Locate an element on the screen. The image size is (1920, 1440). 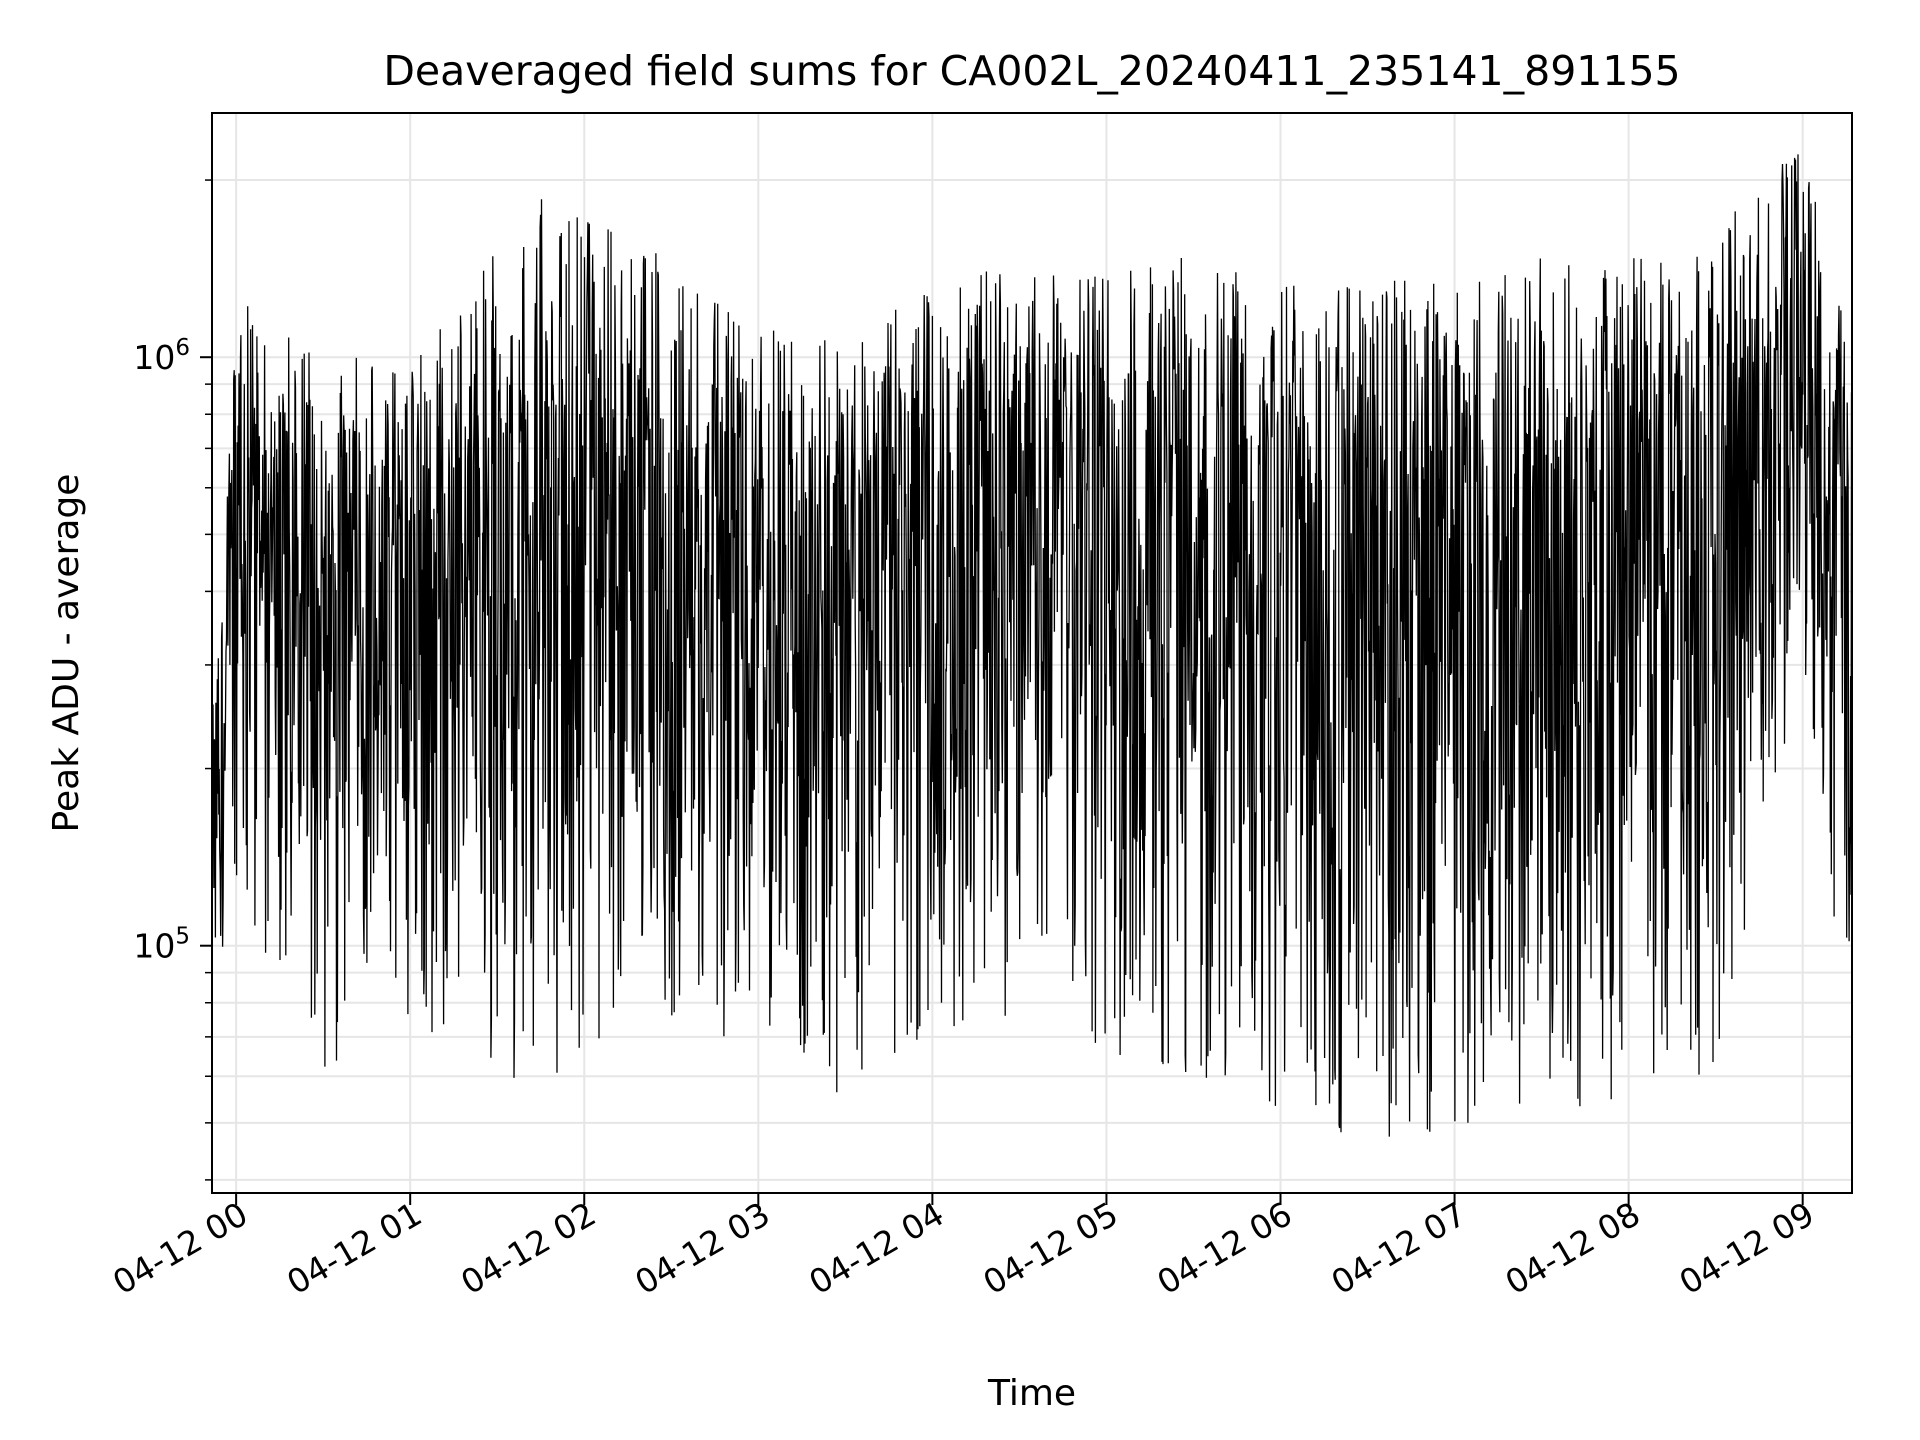
y-axis-label: Peak ADU - average is located at coordinates (66, 653).